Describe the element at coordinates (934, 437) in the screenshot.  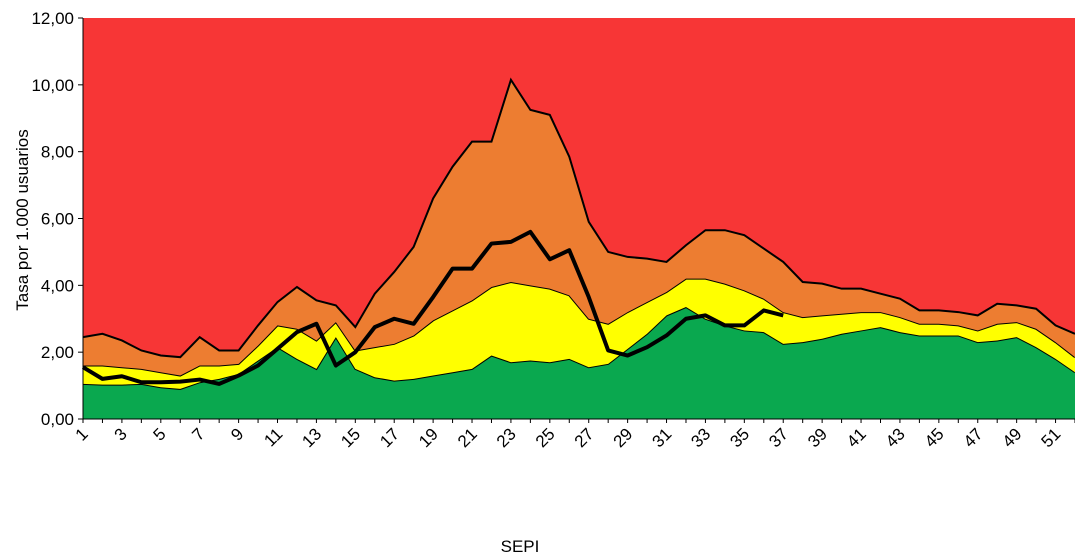
I see `x-tick-label: 45` at that location.